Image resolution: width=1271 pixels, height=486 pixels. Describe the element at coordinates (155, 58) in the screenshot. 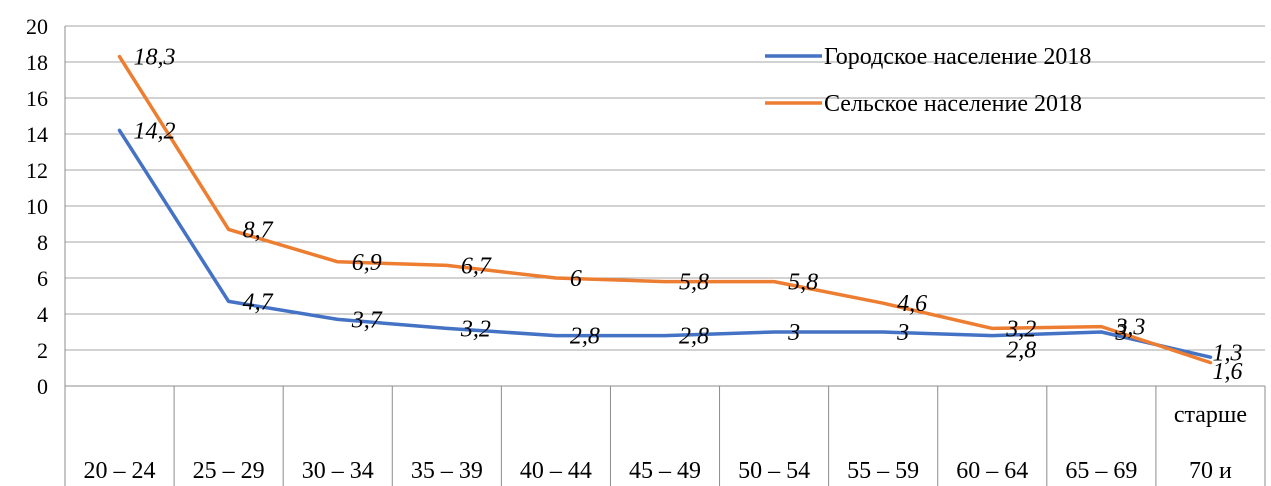

I see `data-label-rural: 18,3` at that location.